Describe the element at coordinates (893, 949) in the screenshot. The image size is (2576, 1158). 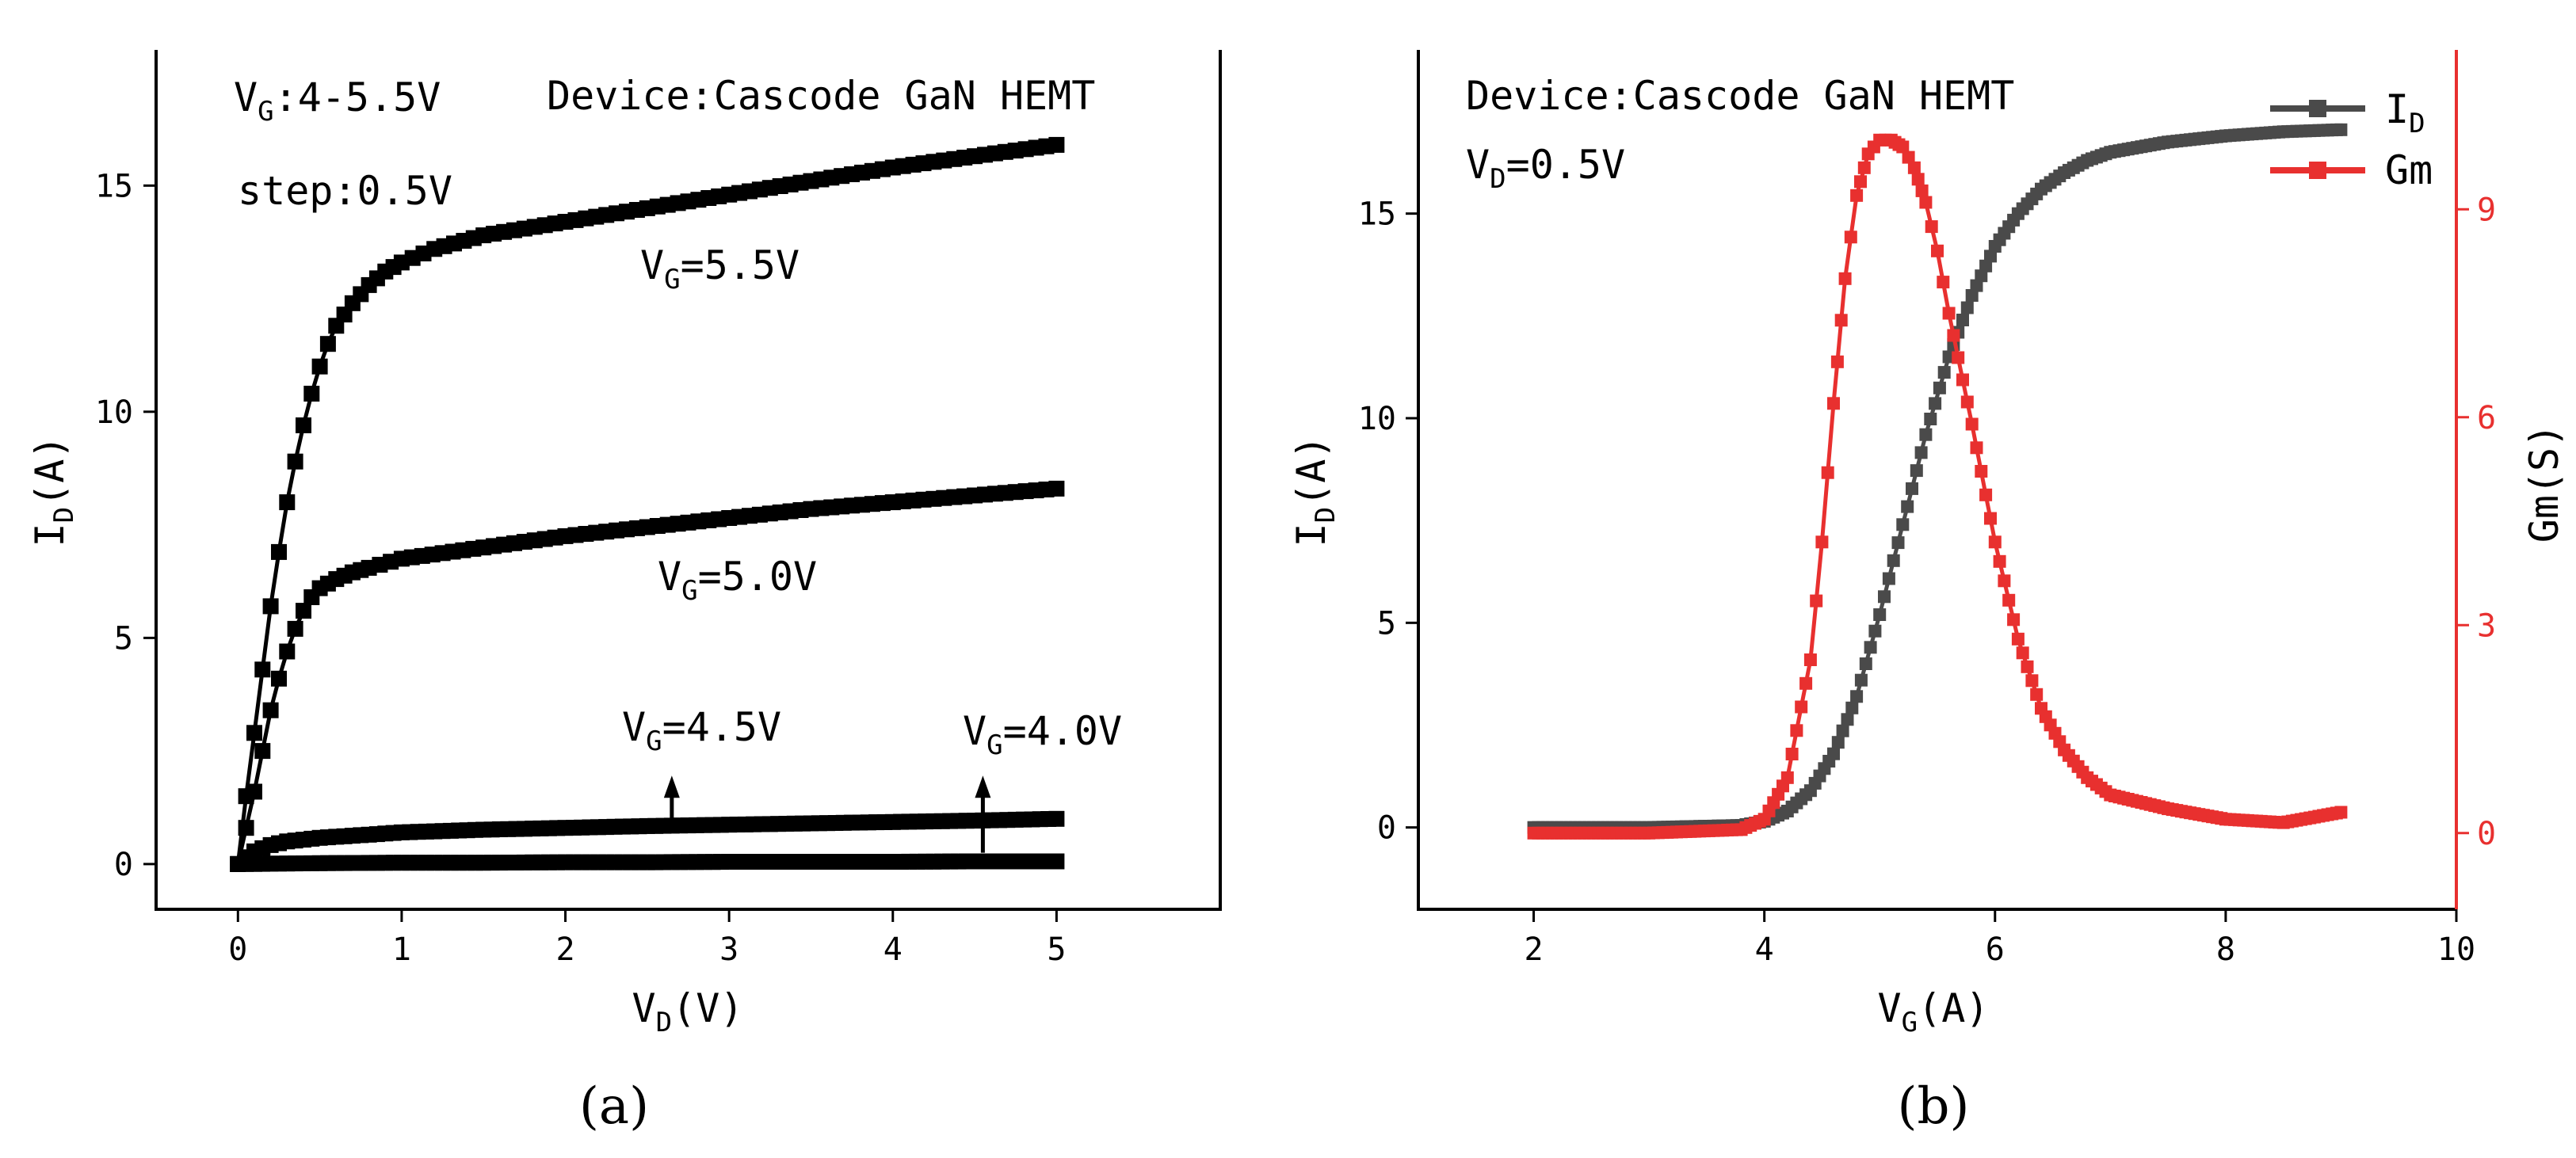
I see `panel-a-xtick-label: 4` at that location.